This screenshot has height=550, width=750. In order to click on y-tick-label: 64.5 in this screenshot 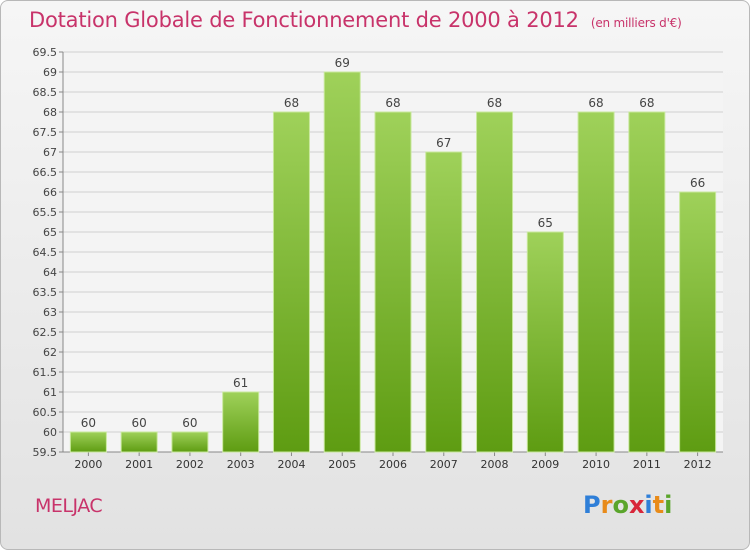, I will do `click(45, 252)`.